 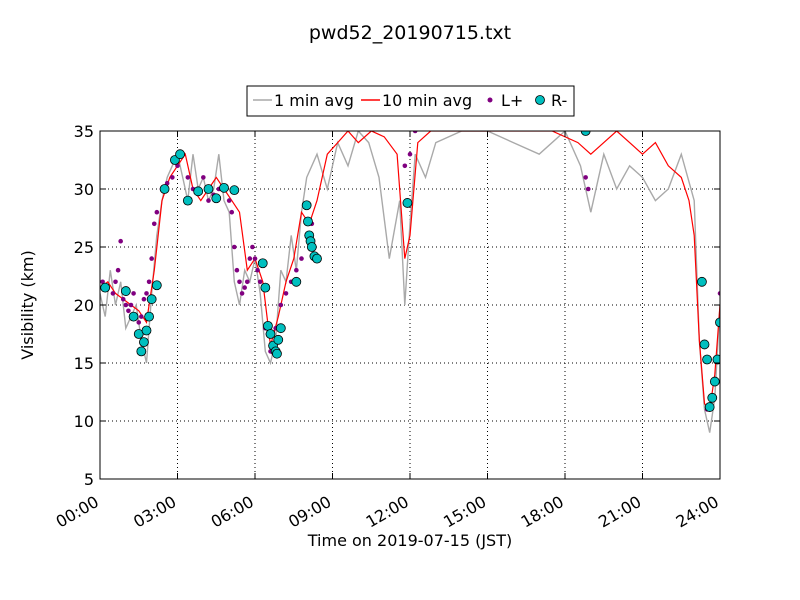 What do you see at coordinates (559, 100) in the screenshot?
I see `legend-label-rminus: R-` at bounding box center [559, 100].